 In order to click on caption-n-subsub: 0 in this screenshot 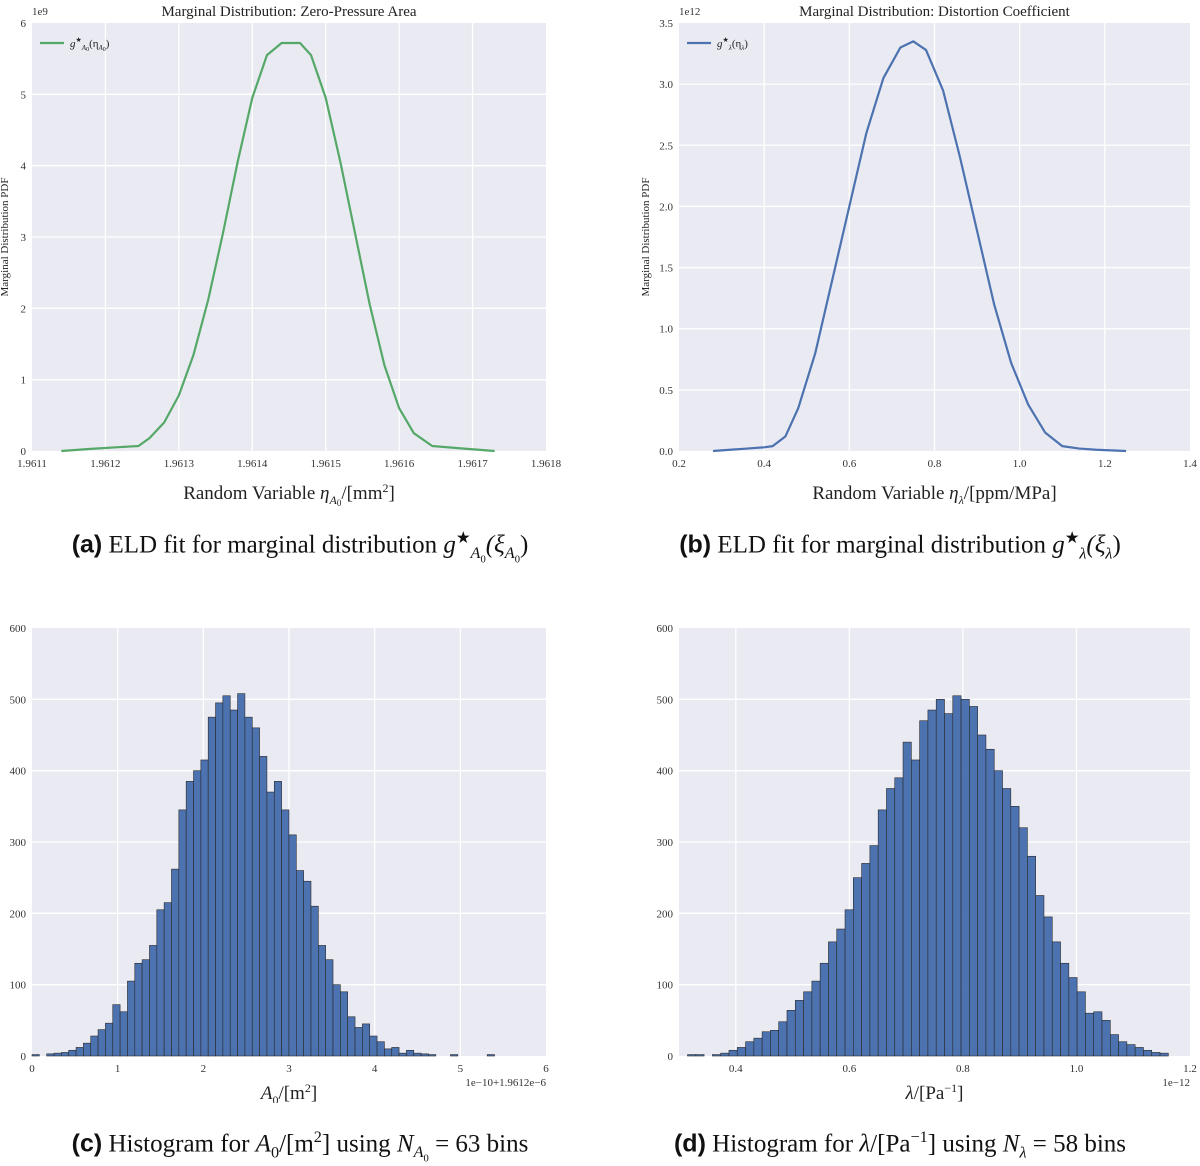, I will do `click(426, 1159)`.